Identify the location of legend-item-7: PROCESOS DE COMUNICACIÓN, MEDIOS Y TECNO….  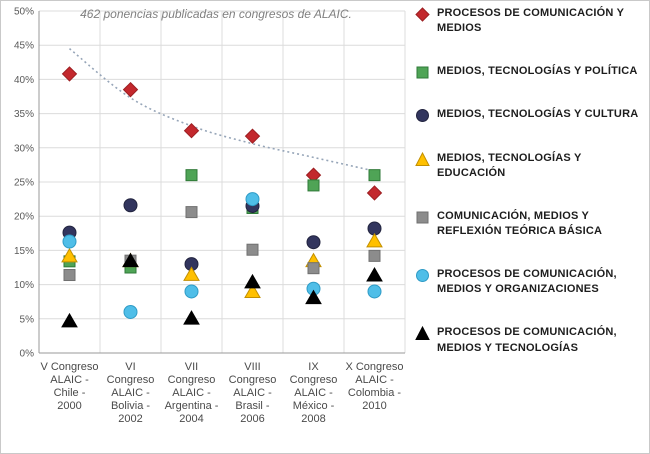
(531, 340).